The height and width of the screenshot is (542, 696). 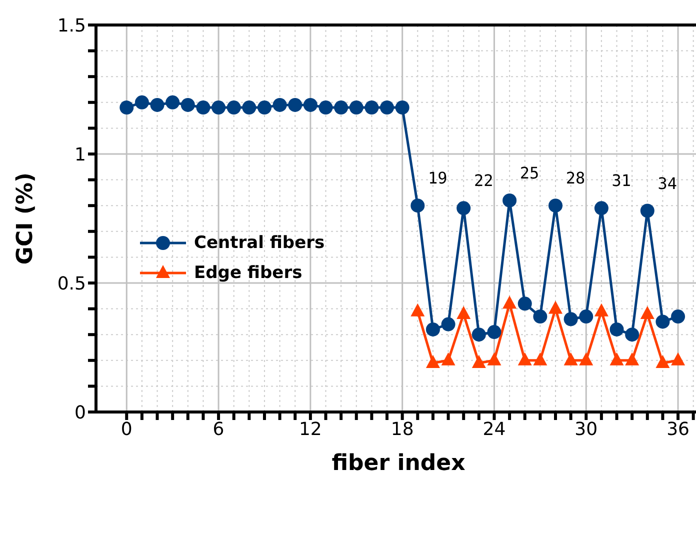 I want to click on x-tick-label: 24, so click(x=494, y=429).